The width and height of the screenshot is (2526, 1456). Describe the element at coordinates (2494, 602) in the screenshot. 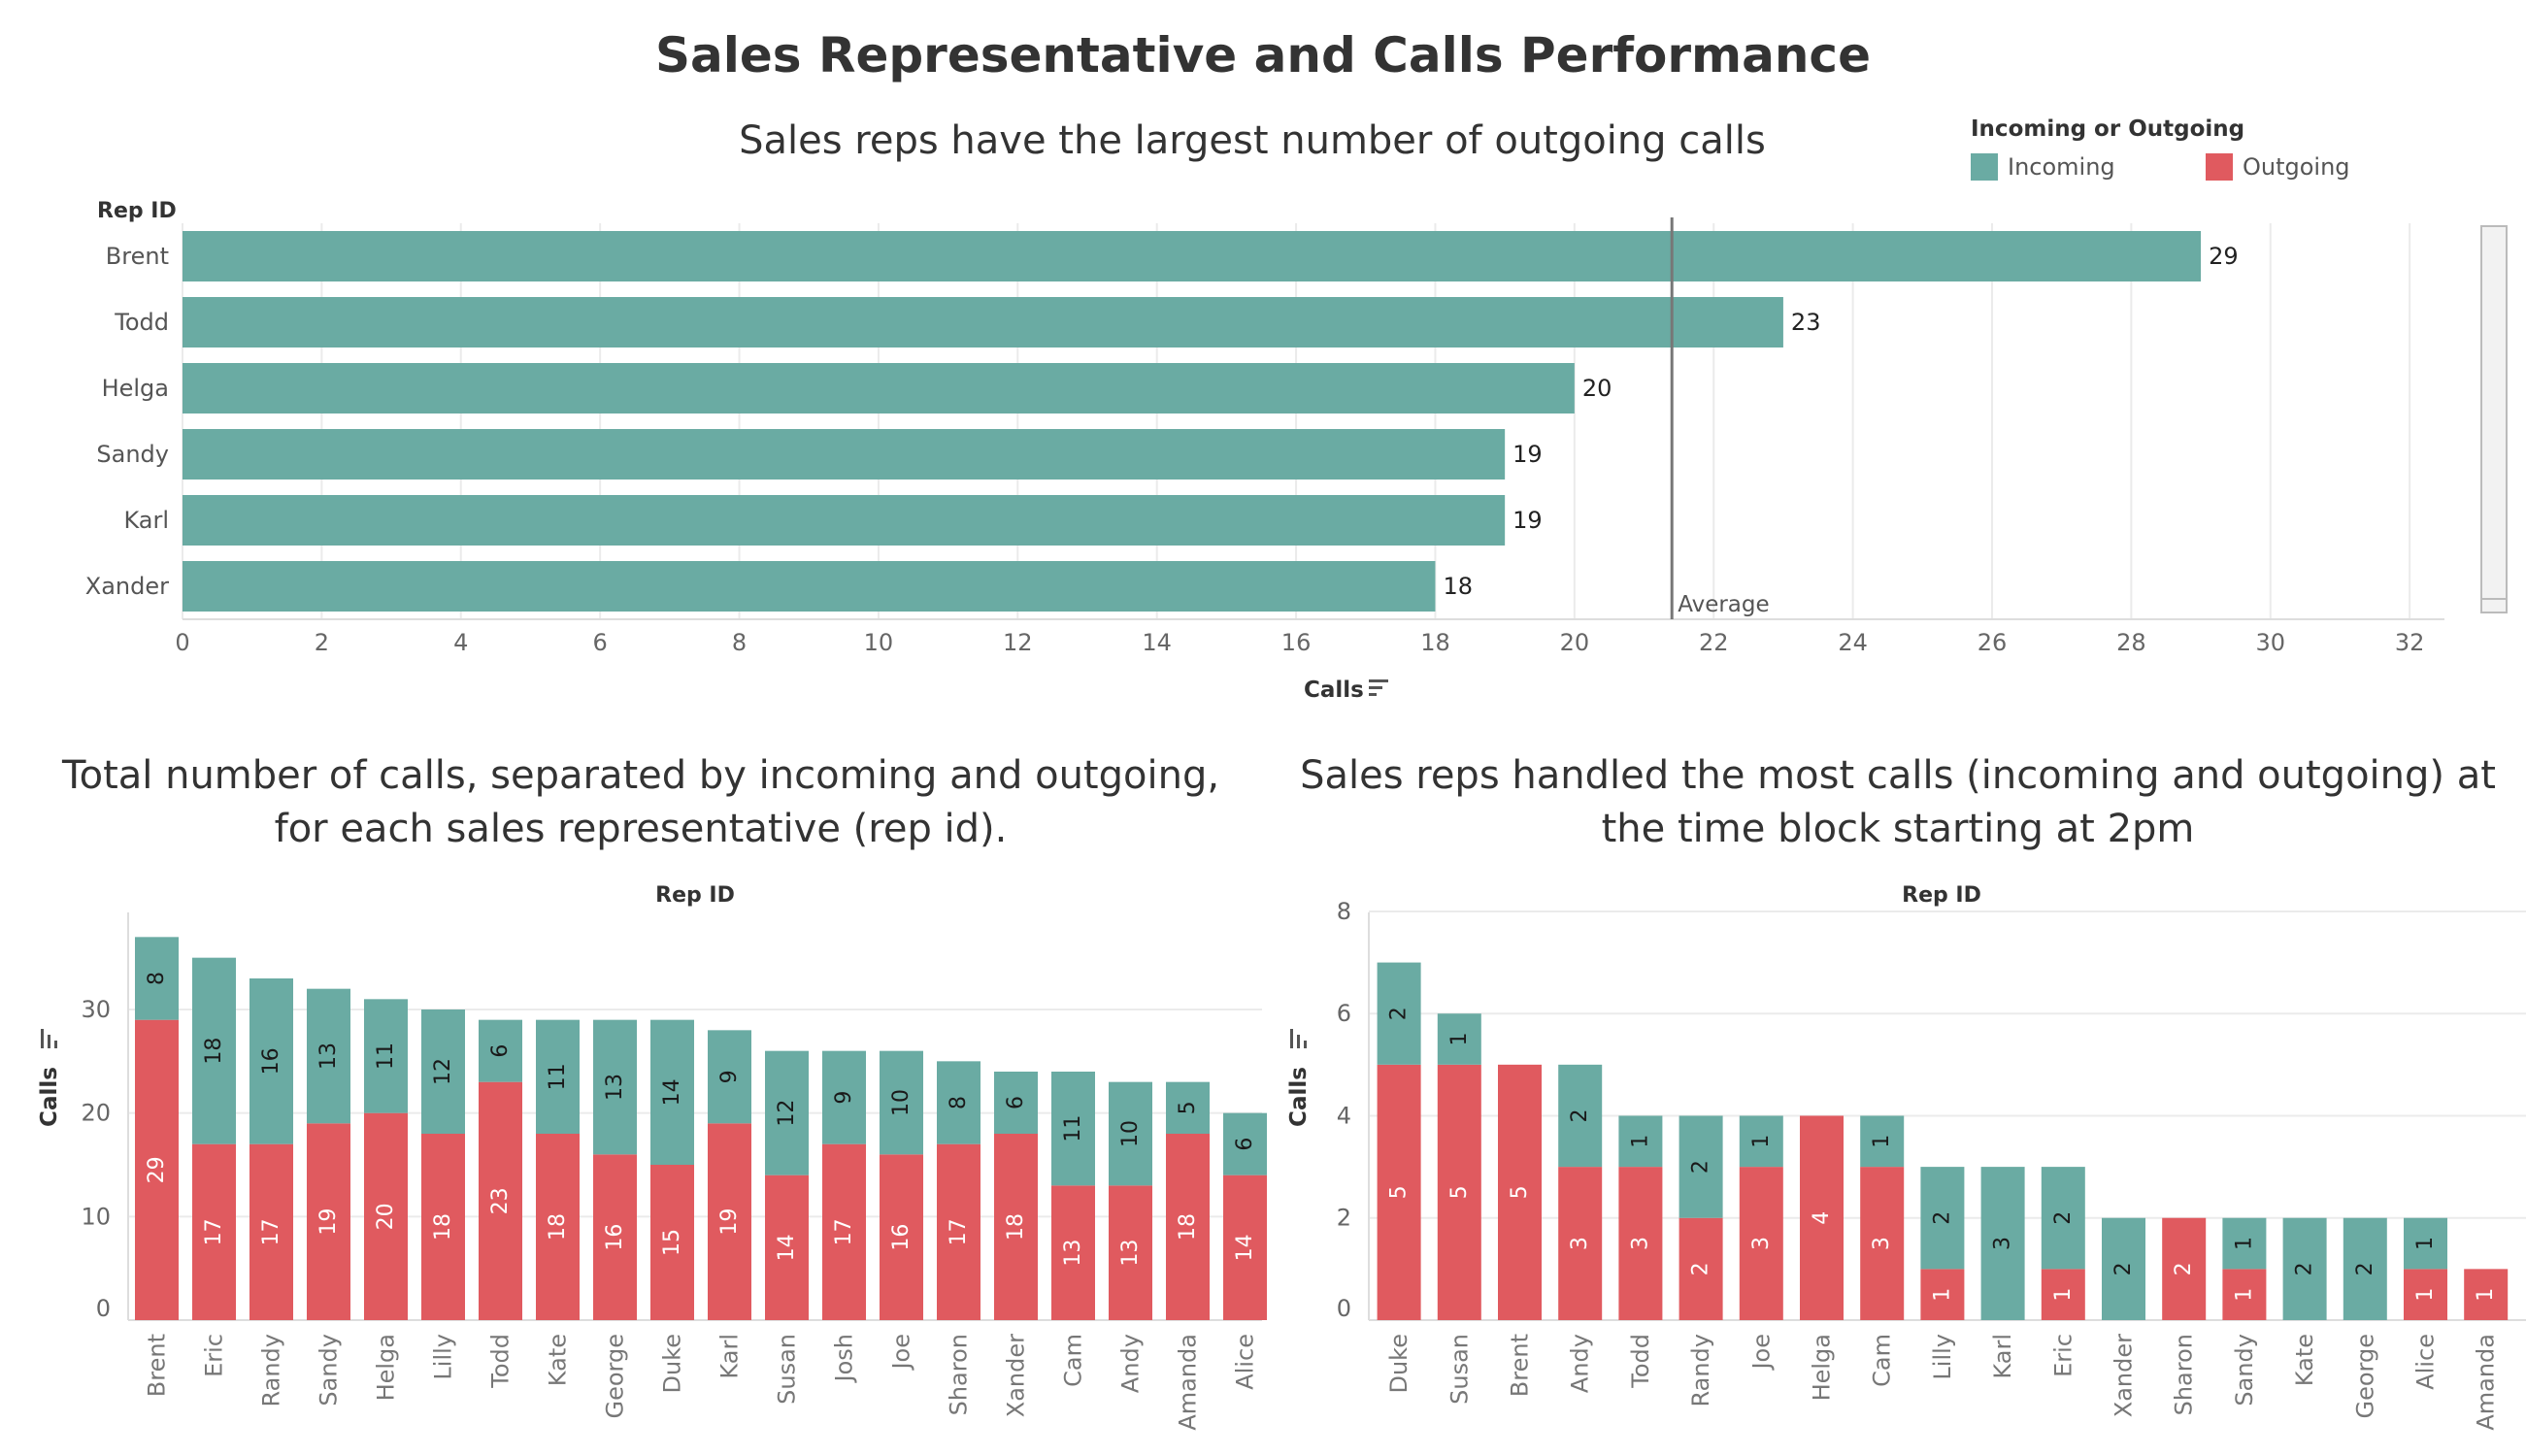

I see `scrollbar-thumb` at that location.